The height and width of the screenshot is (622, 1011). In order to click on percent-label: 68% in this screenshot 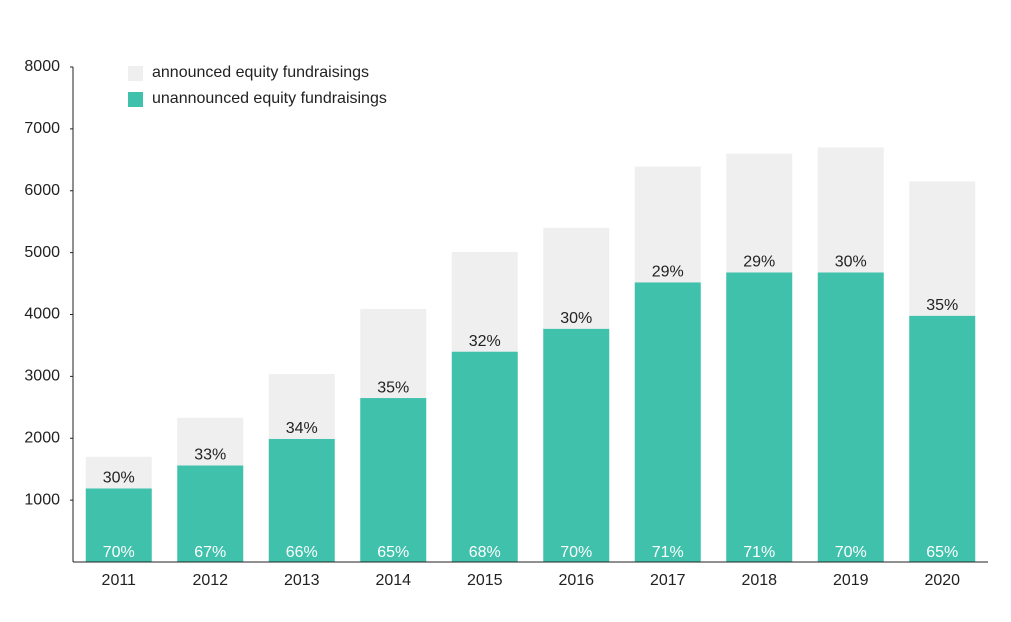, I will do `click(485, 552)`.